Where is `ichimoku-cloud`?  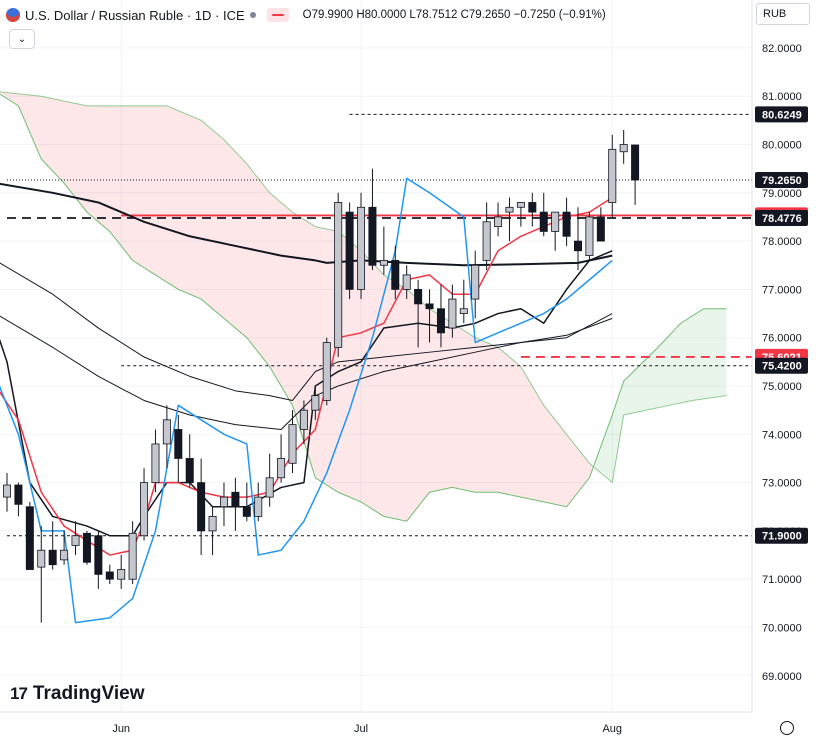
ichimoku-cloud is located at coordinates (661, 395).